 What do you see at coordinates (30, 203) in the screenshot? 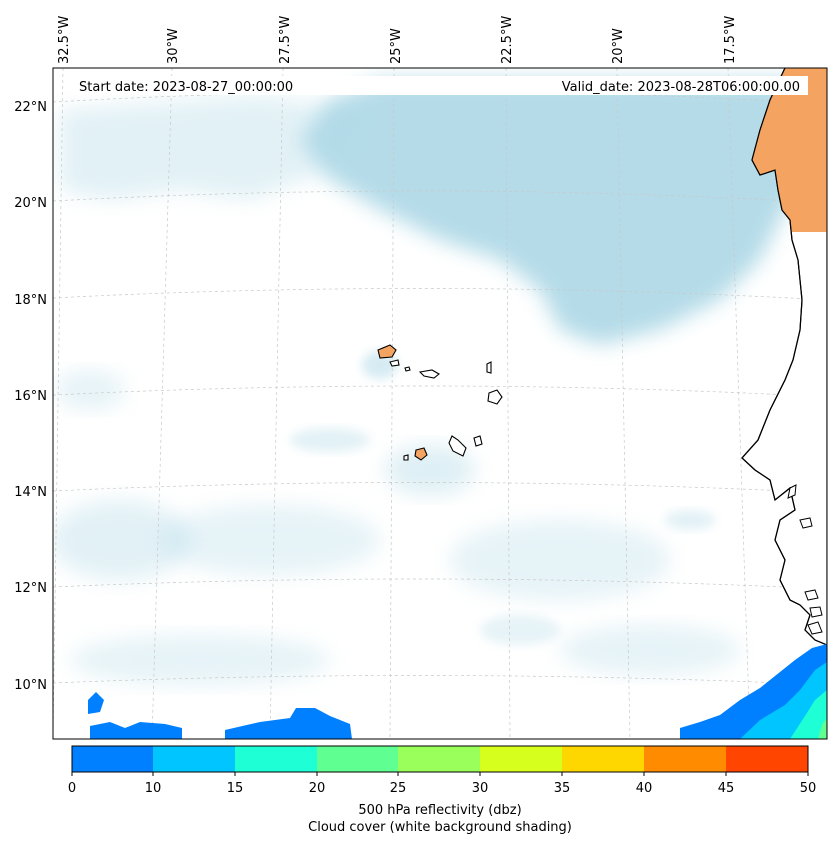
I see `lat-label: 20°N` at bounding box center [30, 203].